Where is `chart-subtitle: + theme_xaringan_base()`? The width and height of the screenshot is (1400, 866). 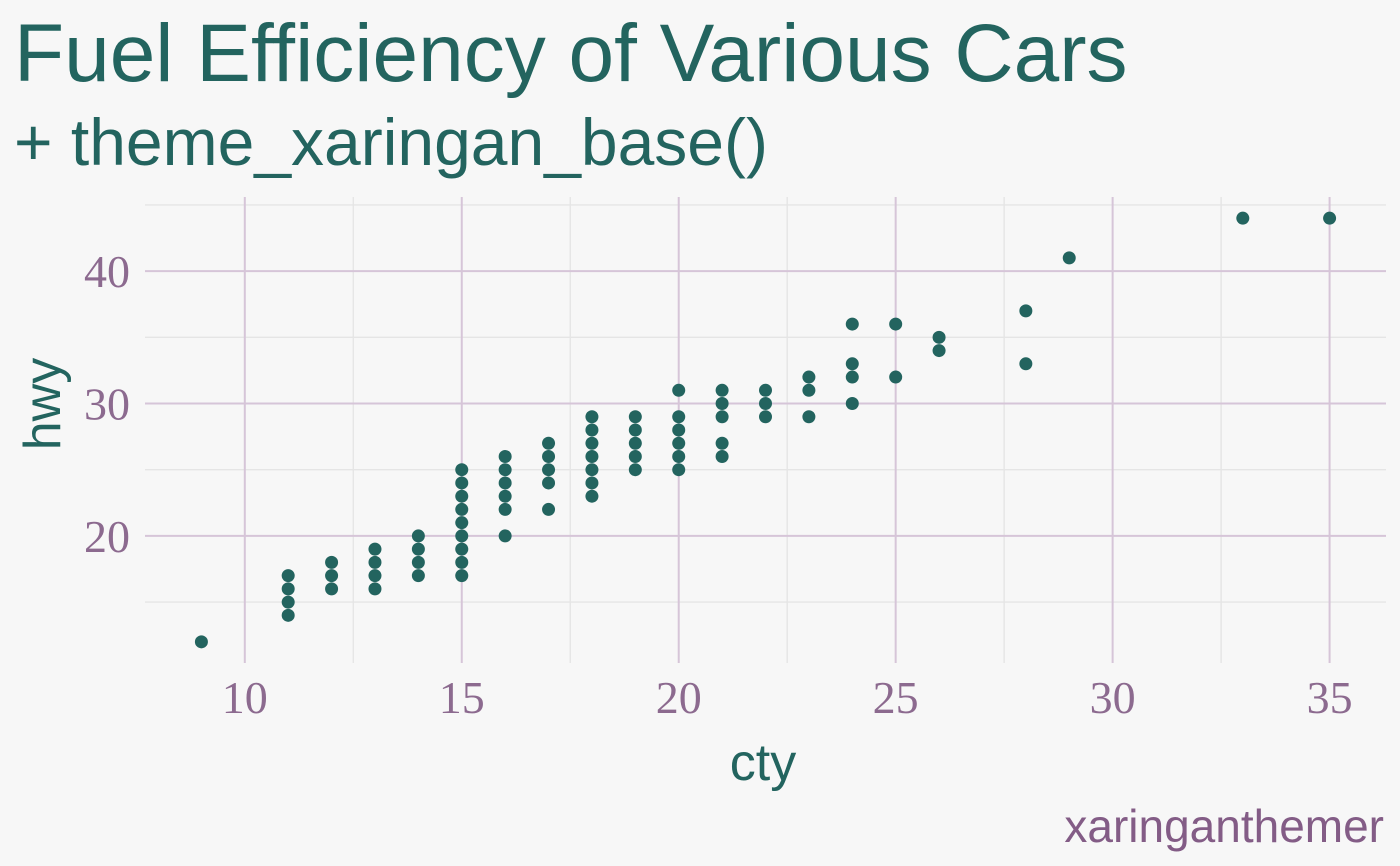
chart-subtitle: + theme_xaringan_base() is located at coordinates (391, 142).